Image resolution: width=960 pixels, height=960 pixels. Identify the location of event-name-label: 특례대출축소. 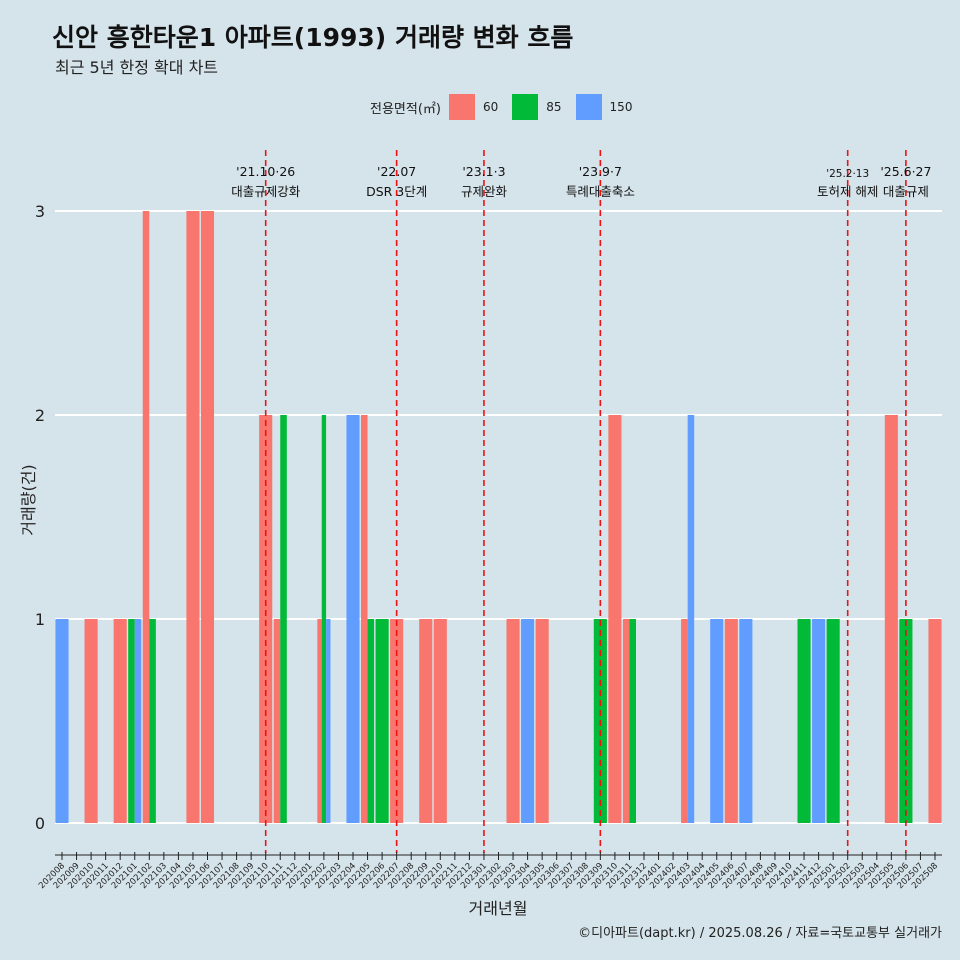
(600, 191).